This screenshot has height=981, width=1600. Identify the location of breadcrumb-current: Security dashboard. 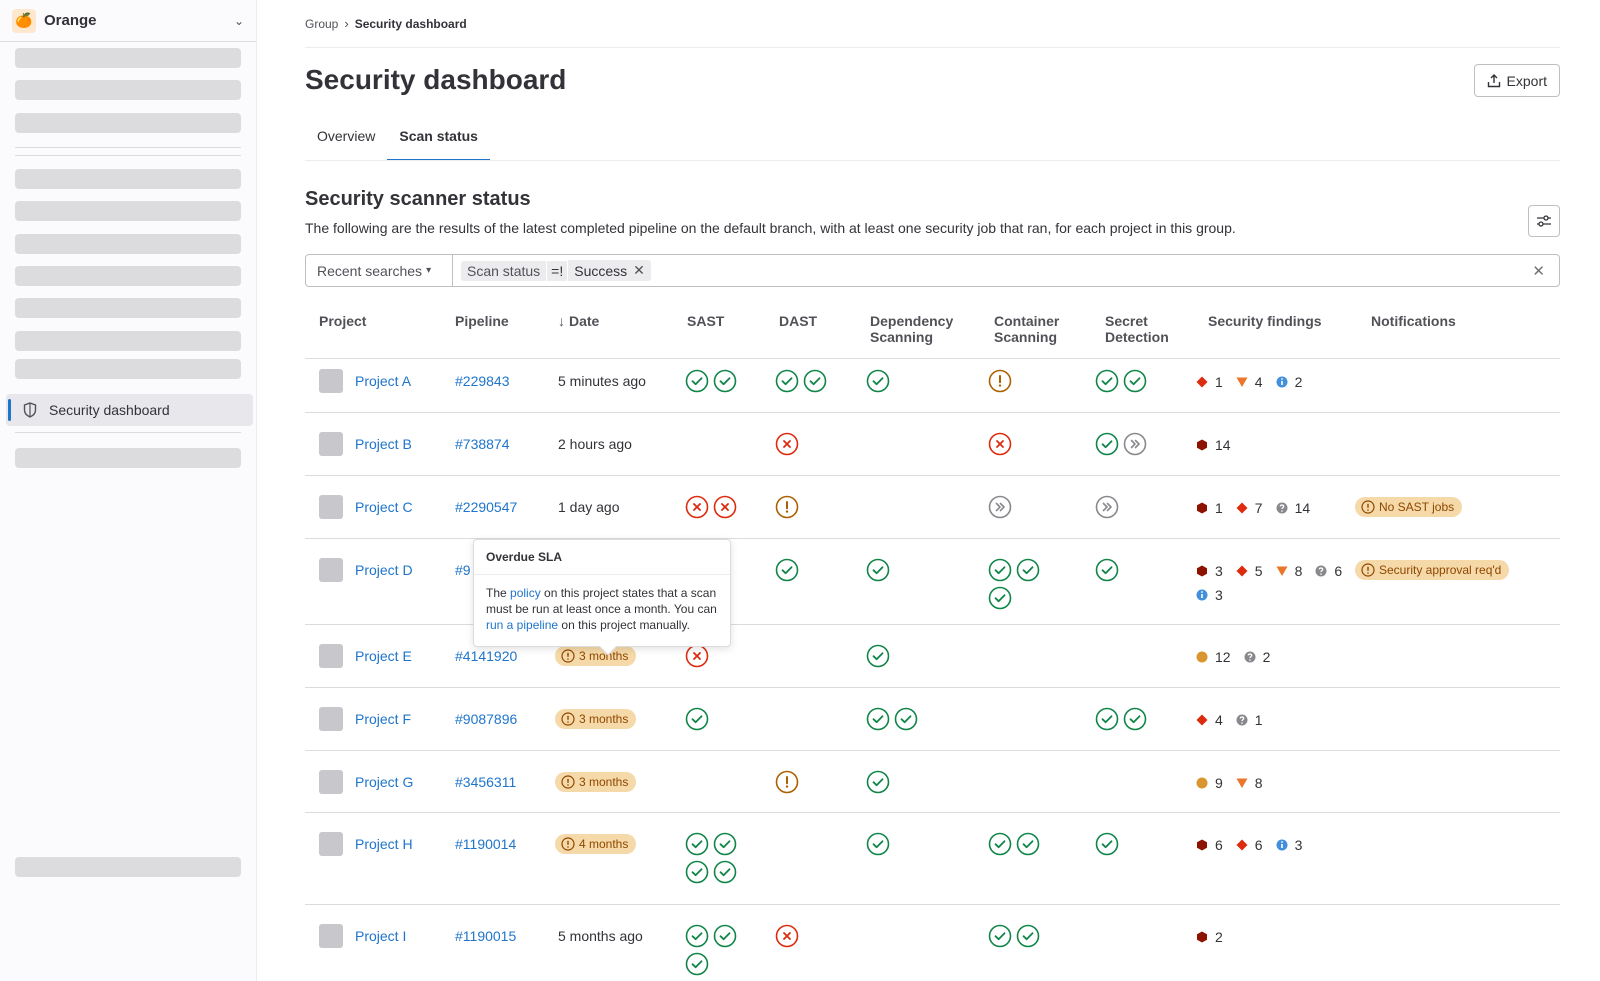
(410, 23).